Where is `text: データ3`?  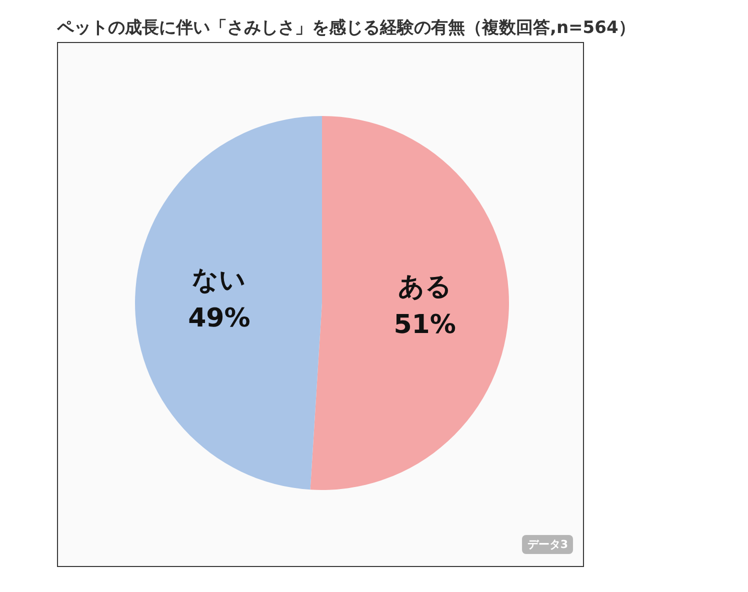
text: データ3 is located at coordinates (547, 544).